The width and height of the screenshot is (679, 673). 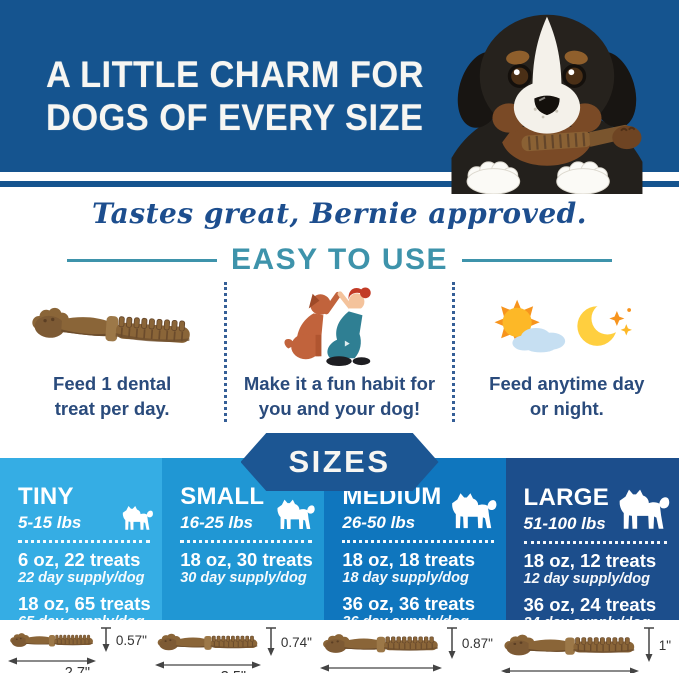 I want to click on easy-to-use-label: EASY TO USE, so click(x=339, y=259).